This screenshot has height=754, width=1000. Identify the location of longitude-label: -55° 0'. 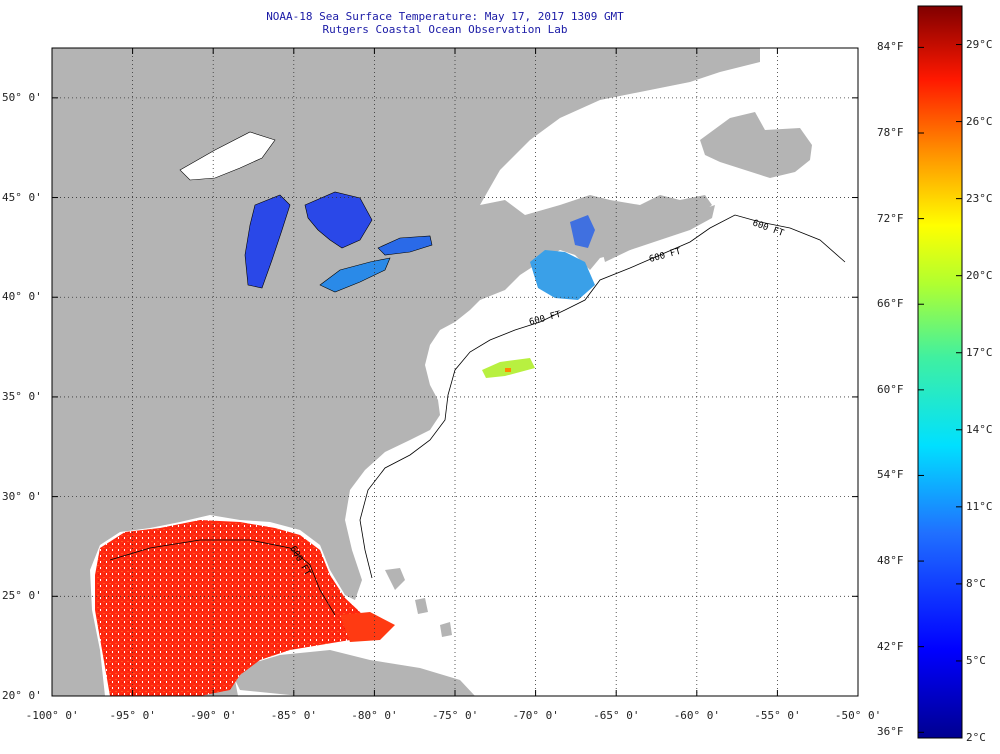
(777, 715).